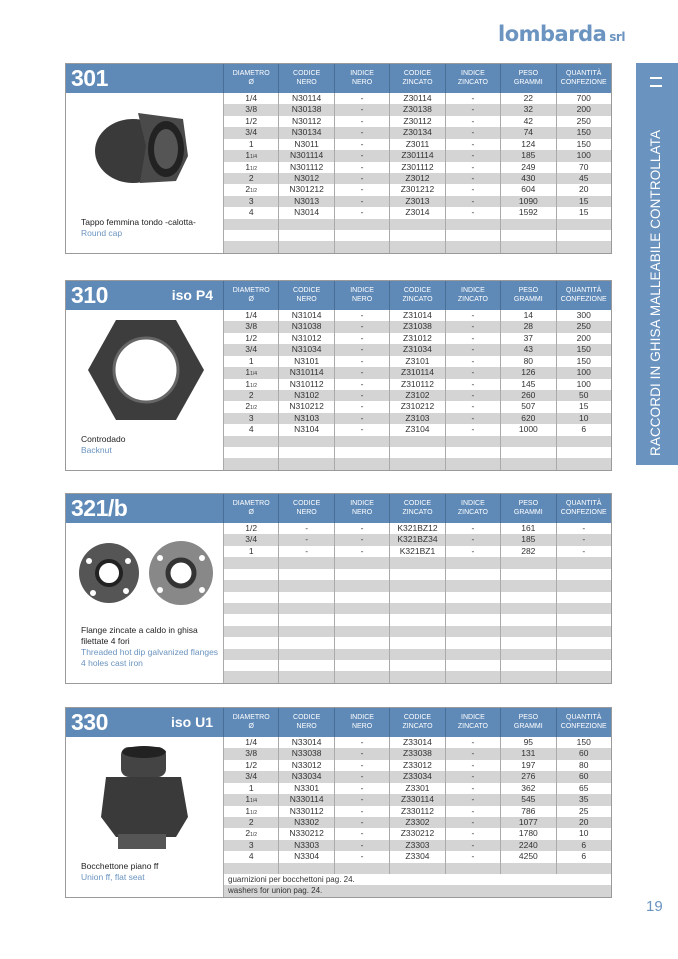 Image resolution: width=678 pixels, height=959 pixels. I want to click on table-cell: 1/2, so click(252, 529).